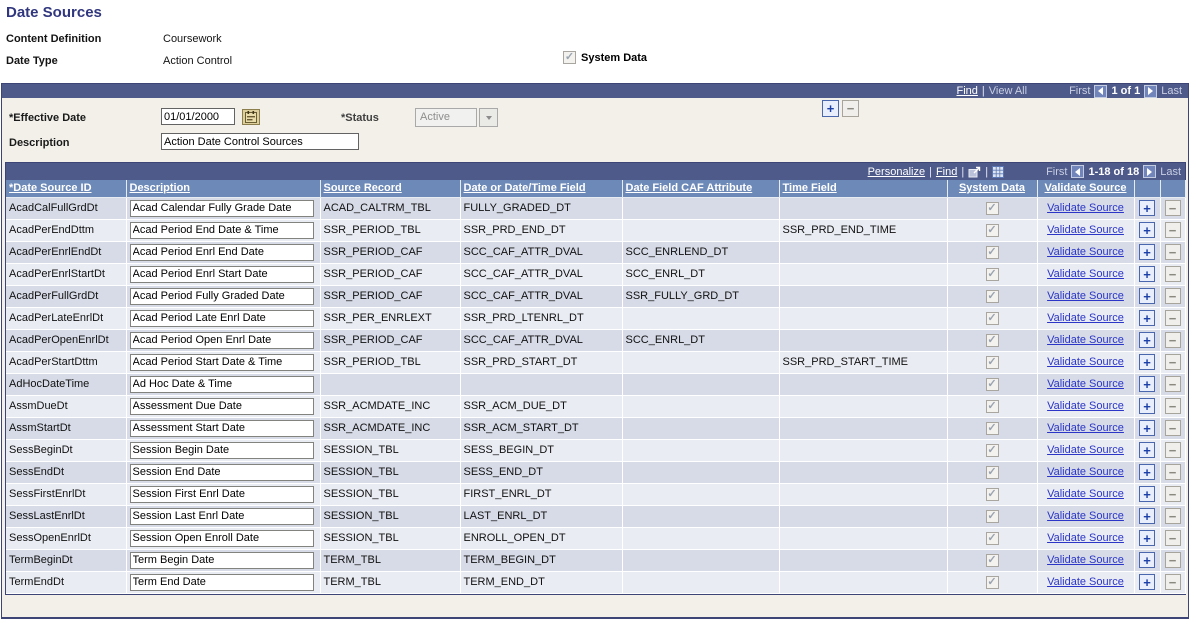 The height and width of the screenshot is (626, 1196). Describe the element at coordinates (66, 189) in the screenshot. I see `col-header-date-source-id: *Date Source ID` at that location.